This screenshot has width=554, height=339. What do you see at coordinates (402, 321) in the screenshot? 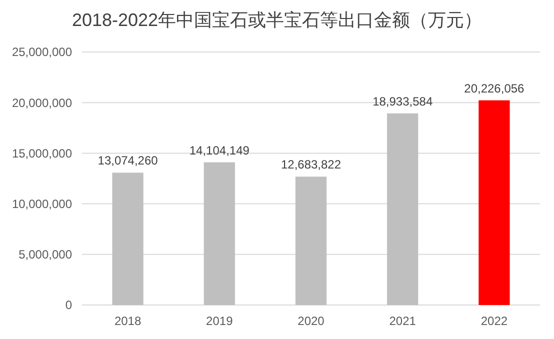
I see `x-tick-label: 2021` at bounding box center [402, 321].